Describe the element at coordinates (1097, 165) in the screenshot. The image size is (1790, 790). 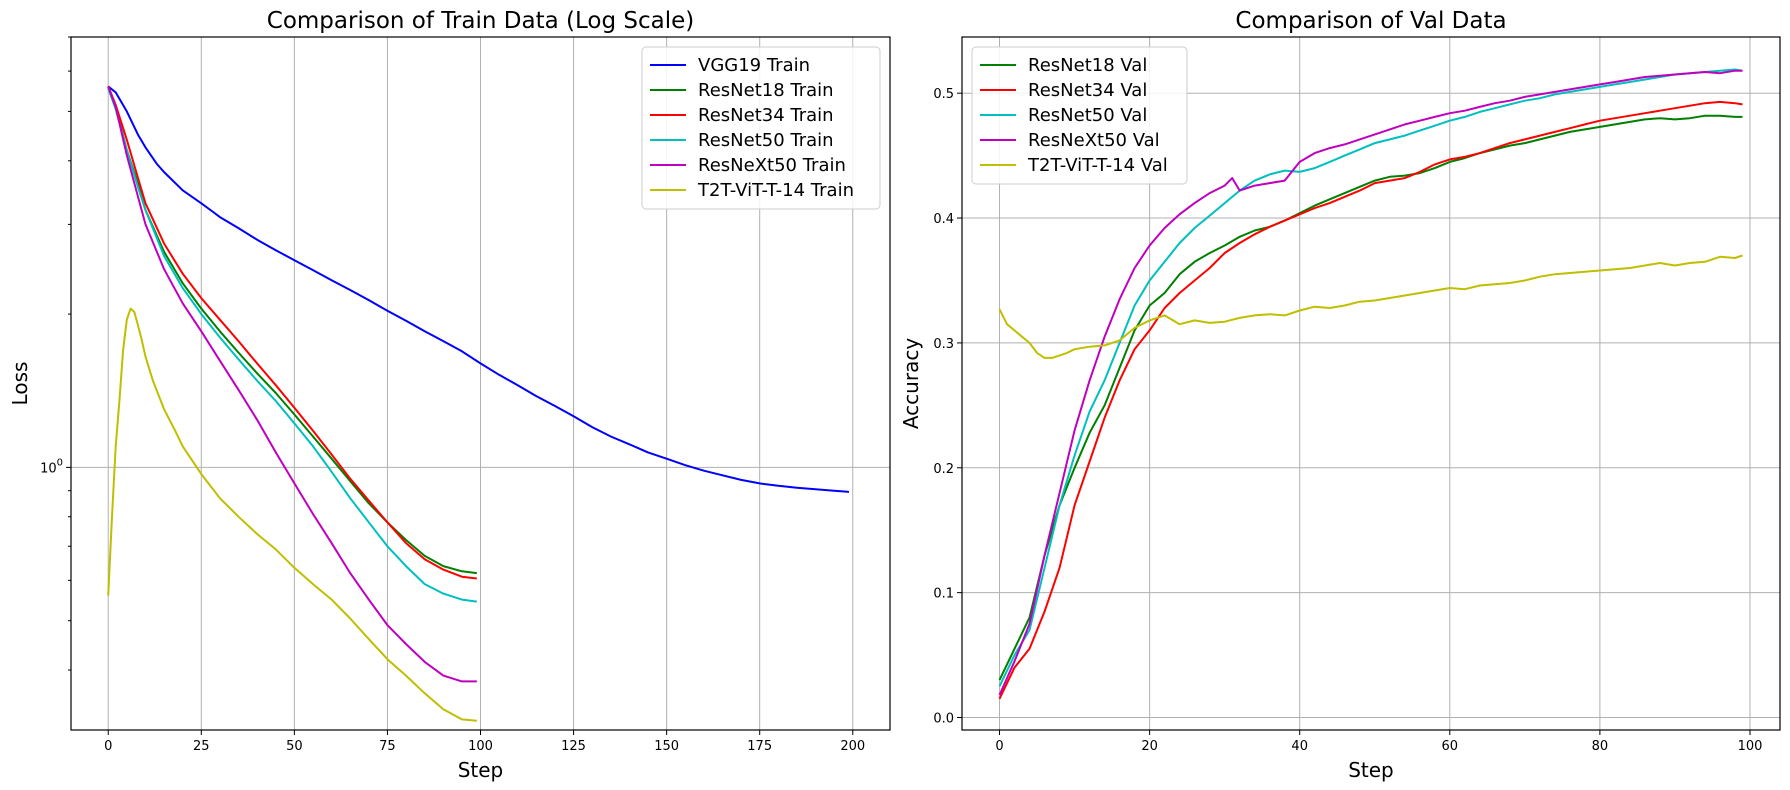
I see `legend-label: T2T-ViT-T-14 Val` at that location.